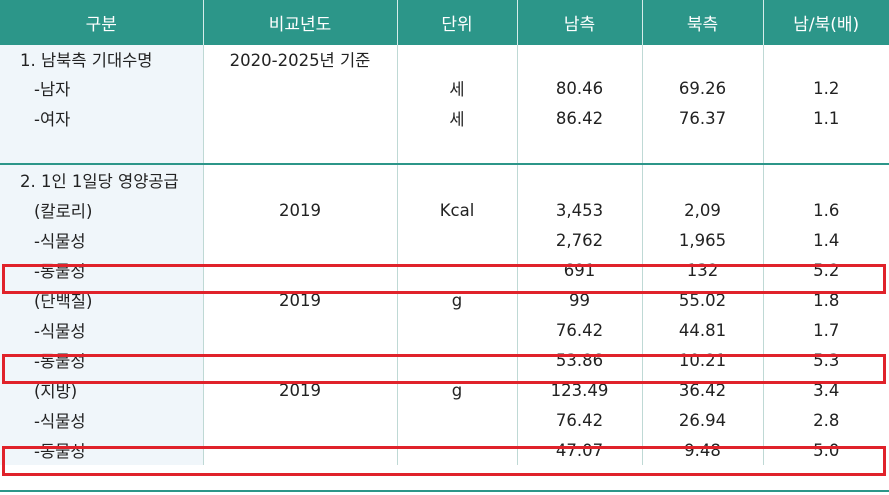  What do you see at coordinates (101, 22) in the screenshot?
I see `header-category: 구분` at bounding box center [101, 22].